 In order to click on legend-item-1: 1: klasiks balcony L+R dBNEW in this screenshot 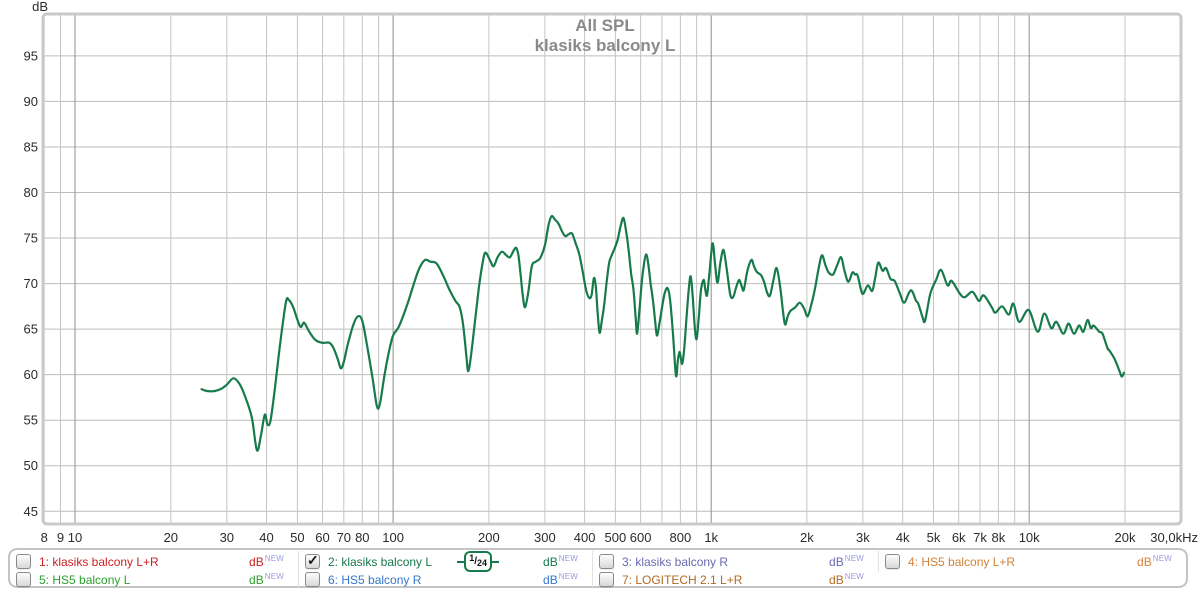, I will do `click(154, 561)`.